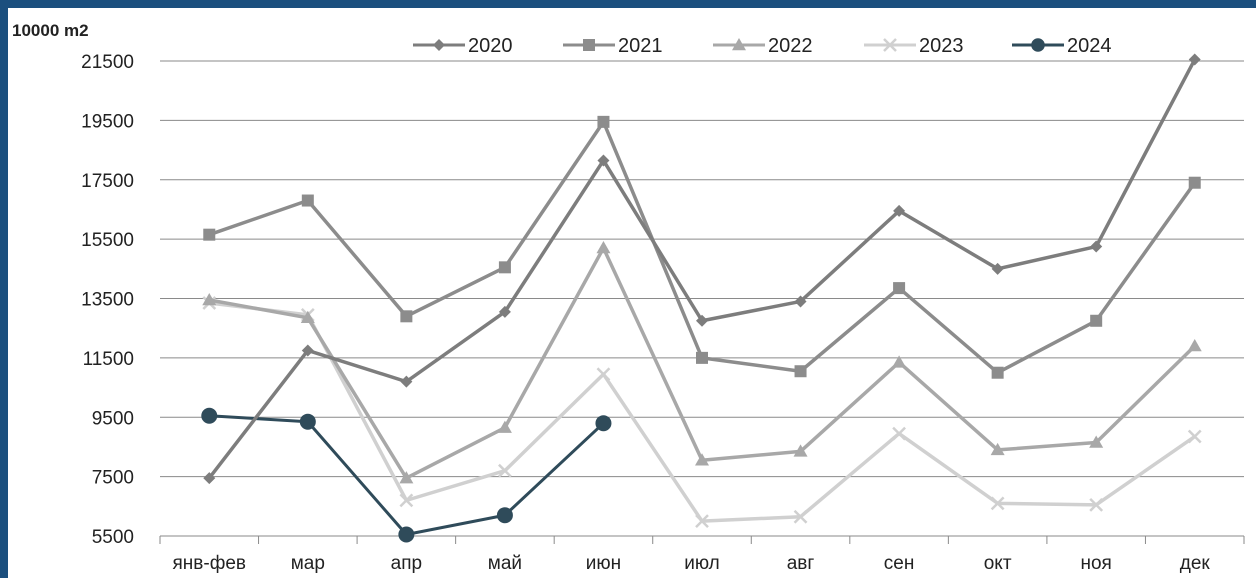  I want to click on legend-label: 2023, so click(941, 46).